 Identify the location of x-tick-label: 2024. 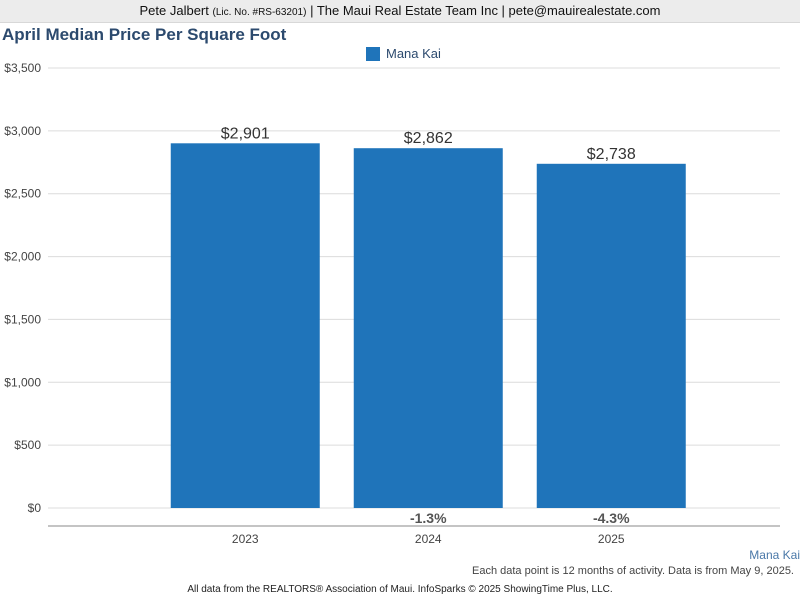
(428, 539).